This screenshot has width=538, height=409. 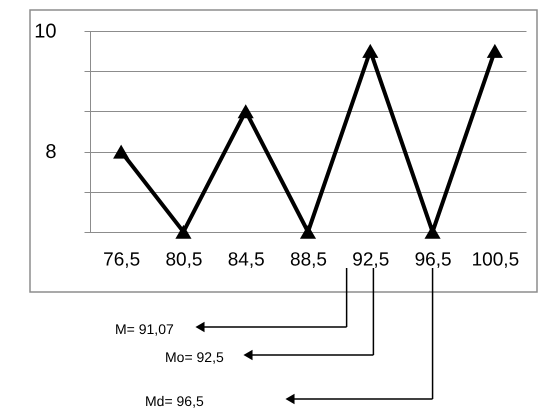 I want to click on text: Md= 96,5, so click(x=174, y=401).